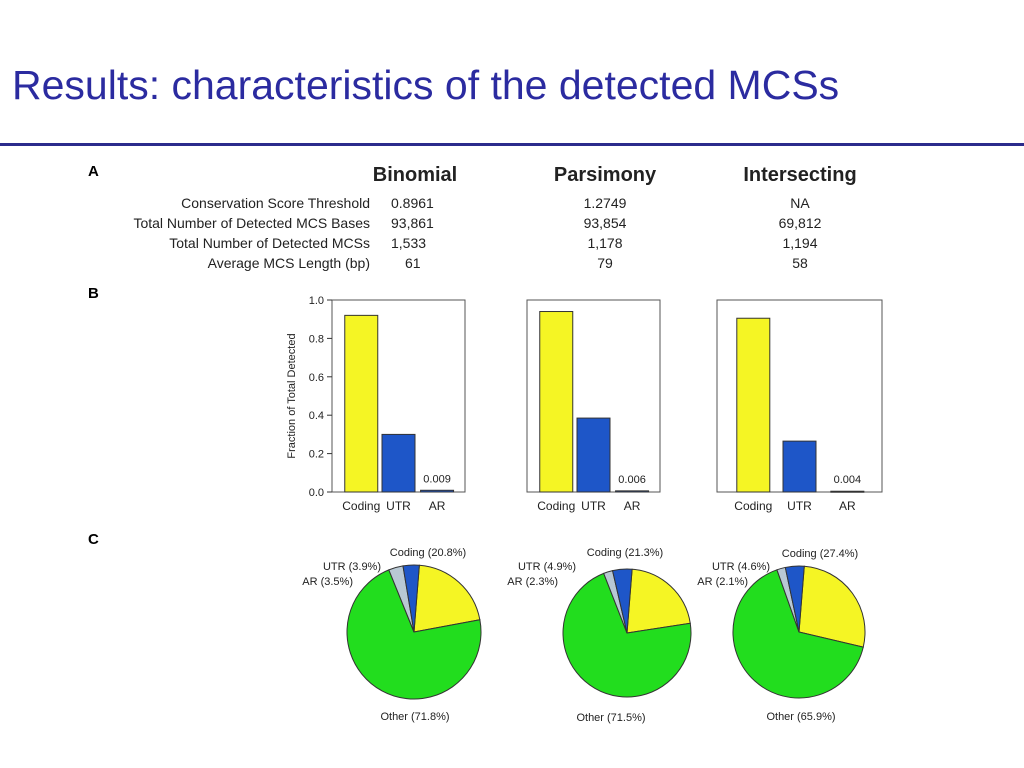  Describe the element at coordinates (627, 635) in the screenshot. I see `pie-2-slice-other` at that location.